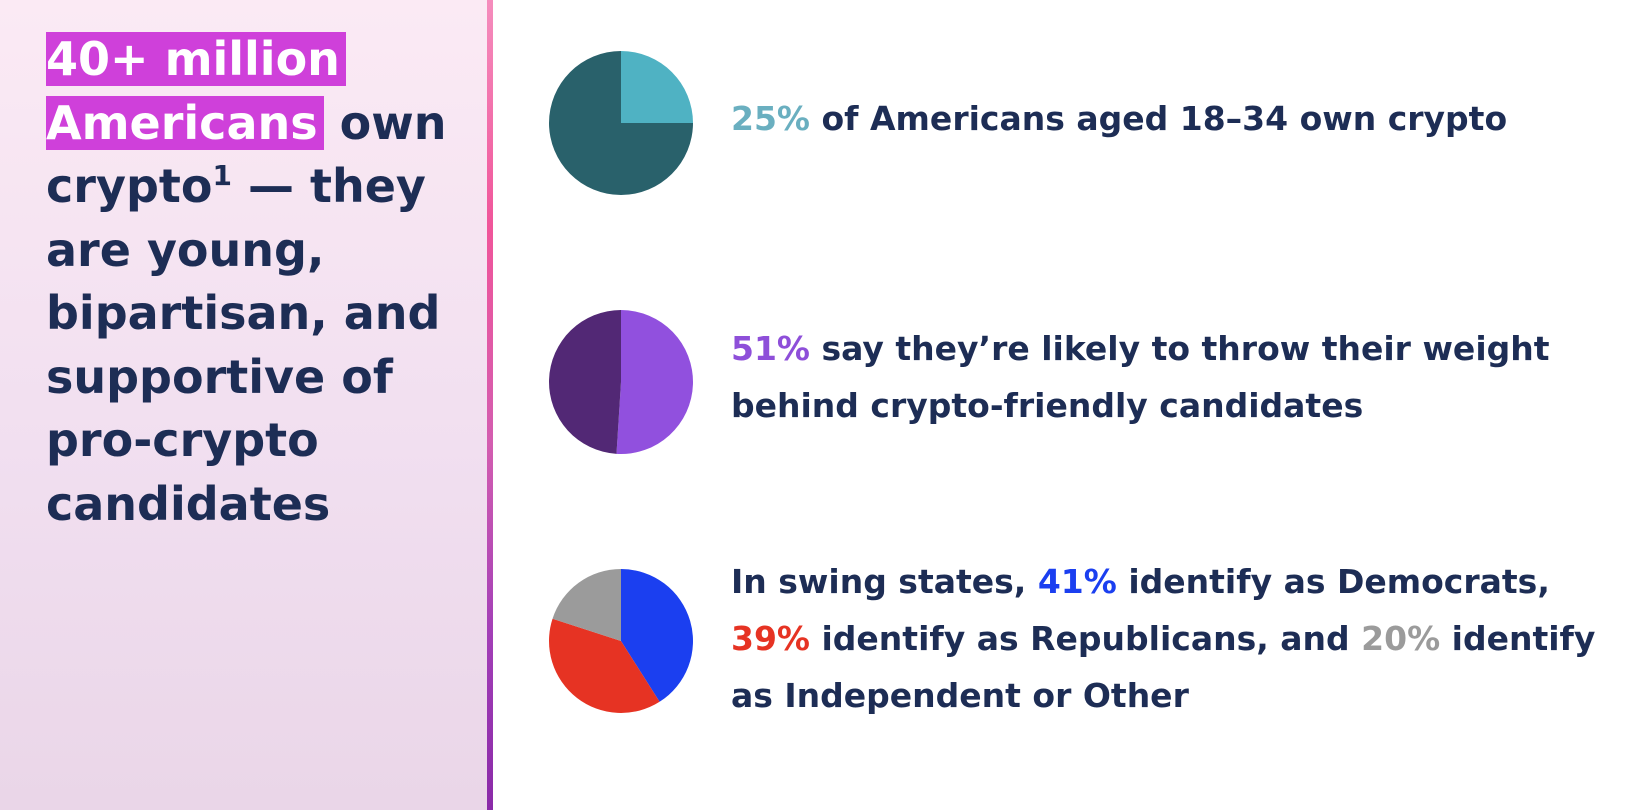 The image size is (1642, 810). I want to click on pie-slice-aged-18-34-own-crypto, so click(657, 87).